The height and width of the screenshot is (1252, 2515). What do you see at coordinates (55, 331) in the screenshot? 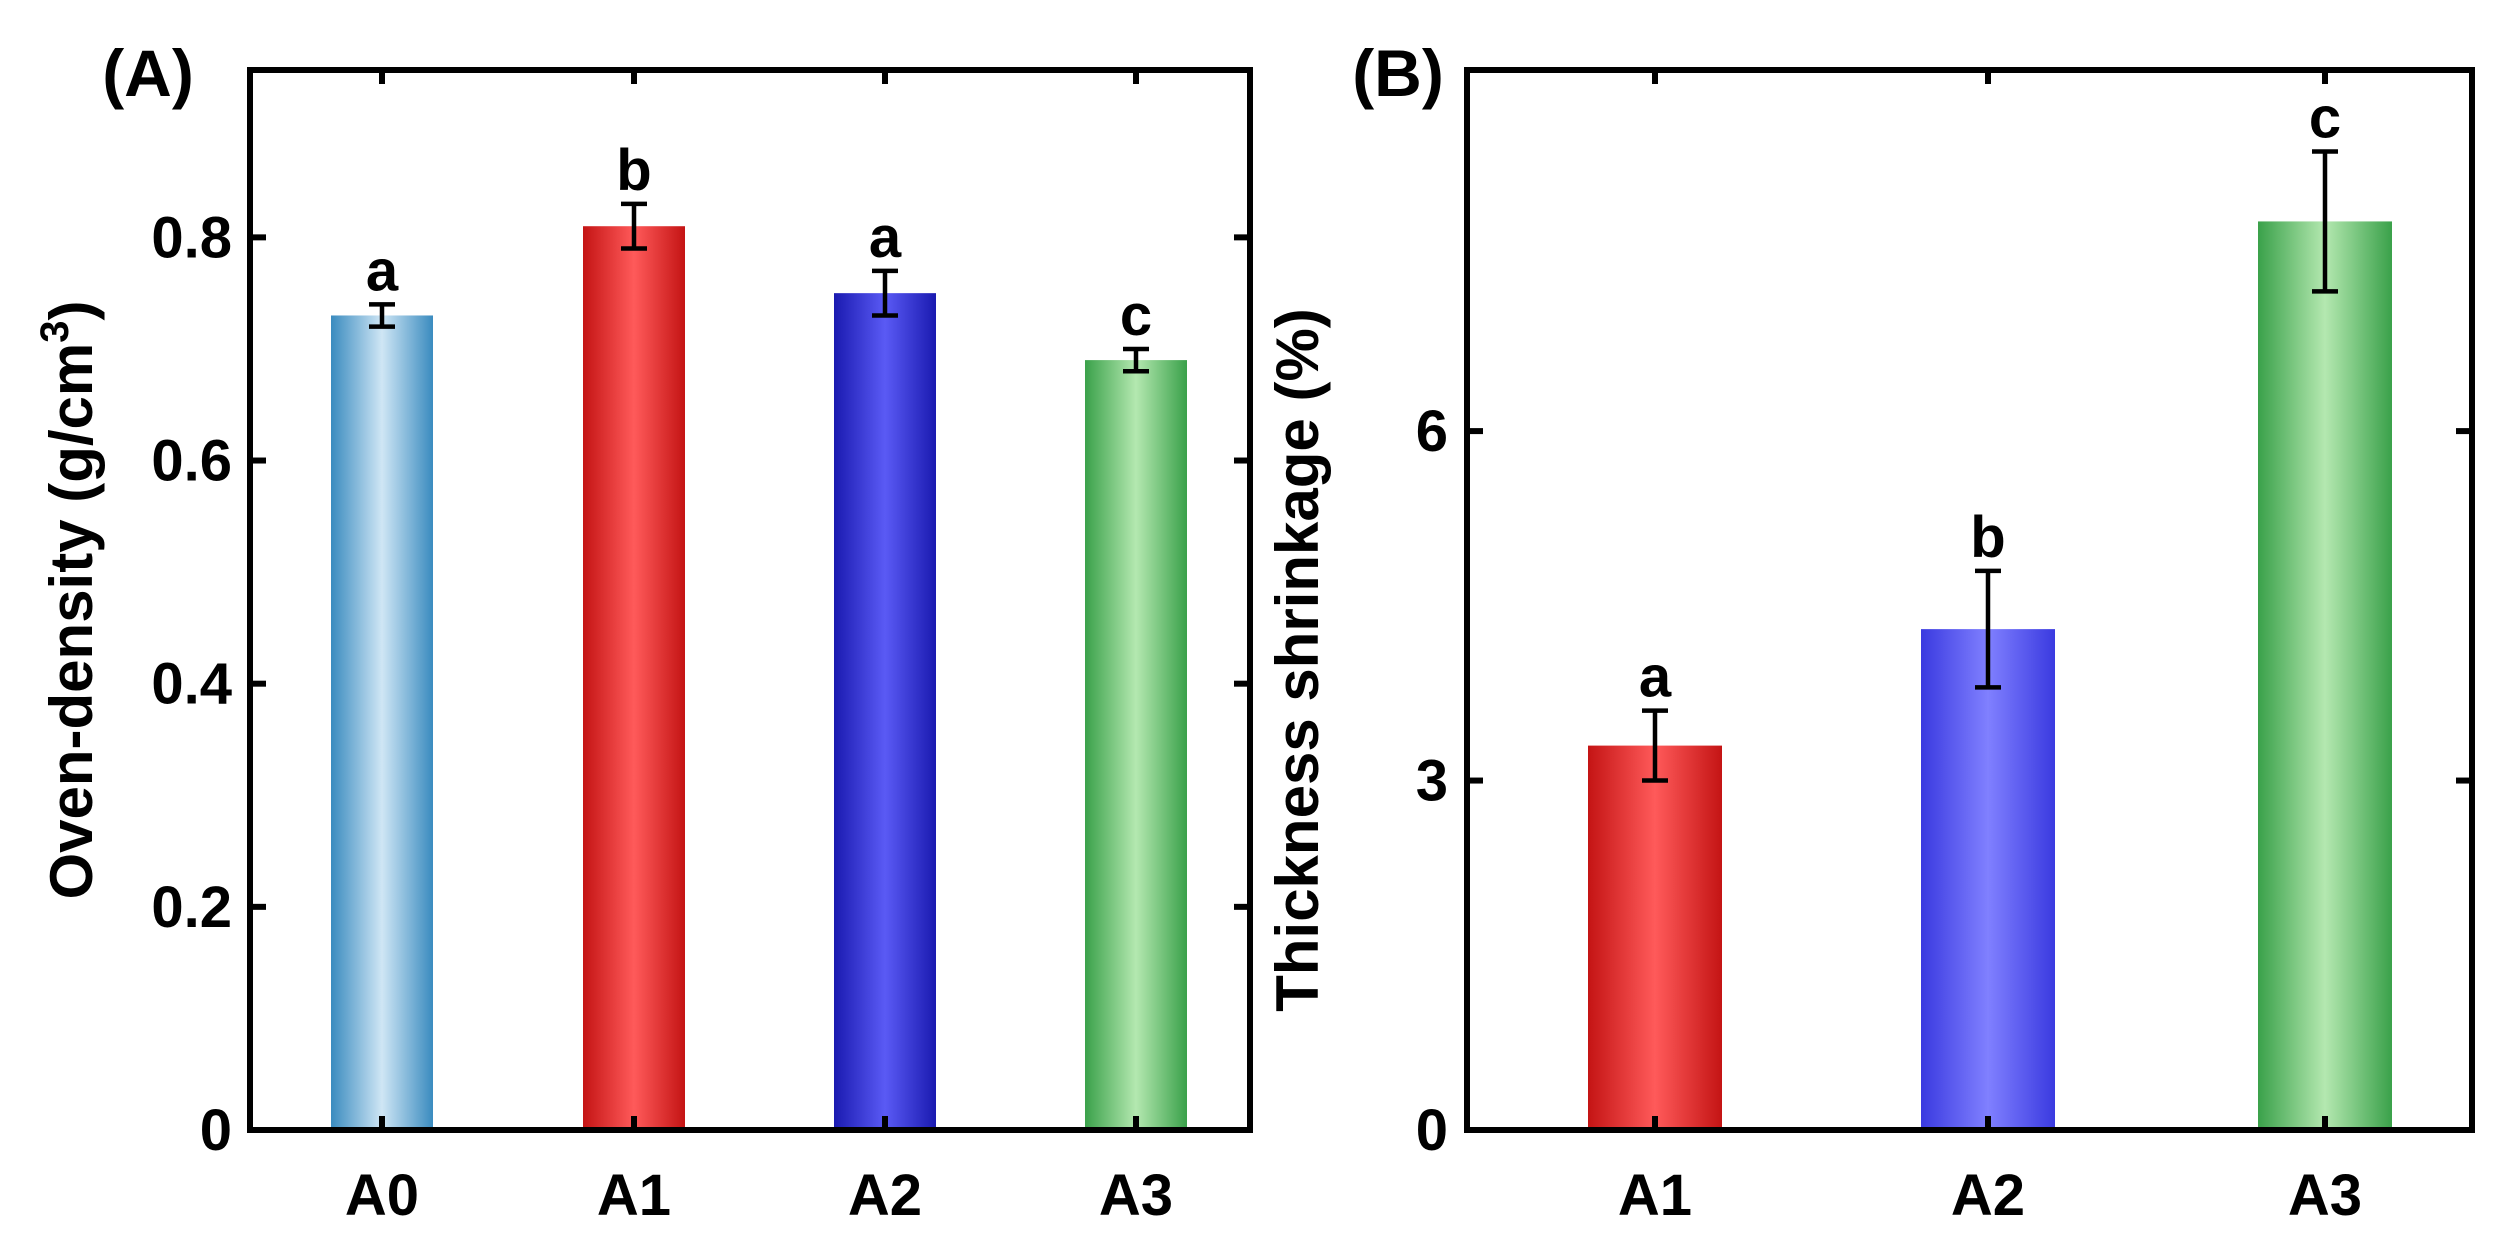
I see `panel-a-y-axis-label-superscript: 3` at bounding box center [55, 331].